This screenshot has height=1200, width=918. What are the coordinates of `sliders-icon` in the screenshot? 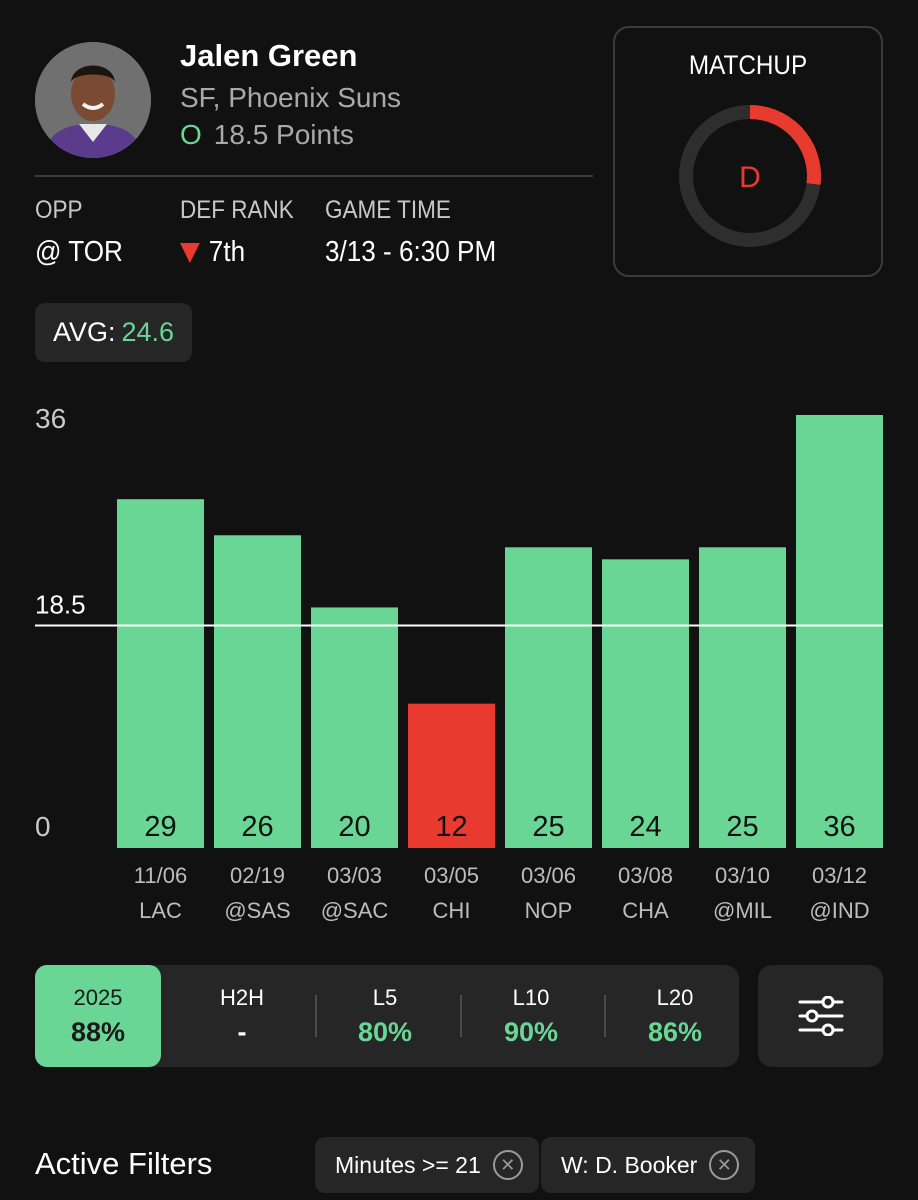 It's located at (820, 1016).